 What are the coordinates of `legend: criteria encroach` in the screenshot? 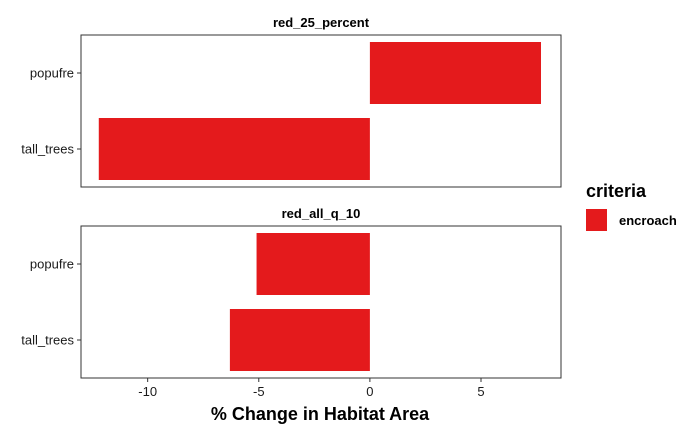 It's located at (631, 206).